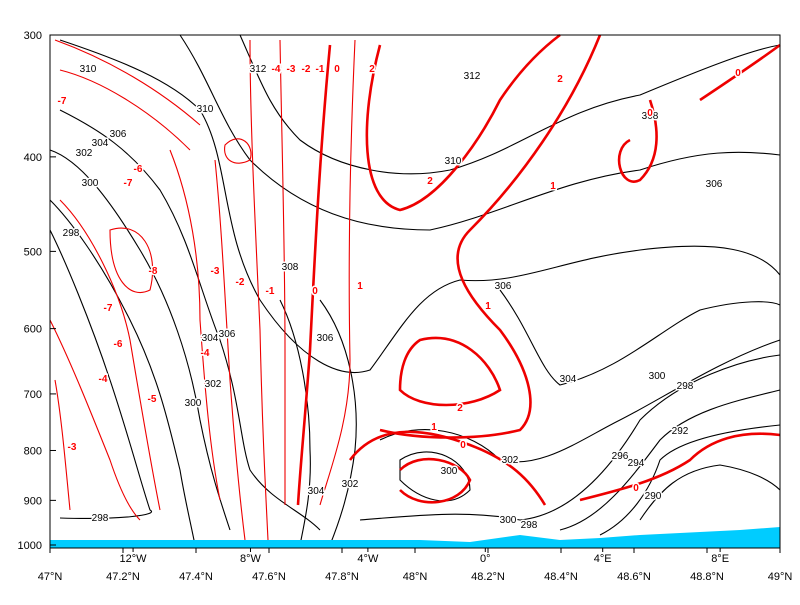 The height and width of the screenshot is (605, 800). Describe the element at coordinates (30, 546) in the screenshot. I see `y-tick-label: 1000` at that location.